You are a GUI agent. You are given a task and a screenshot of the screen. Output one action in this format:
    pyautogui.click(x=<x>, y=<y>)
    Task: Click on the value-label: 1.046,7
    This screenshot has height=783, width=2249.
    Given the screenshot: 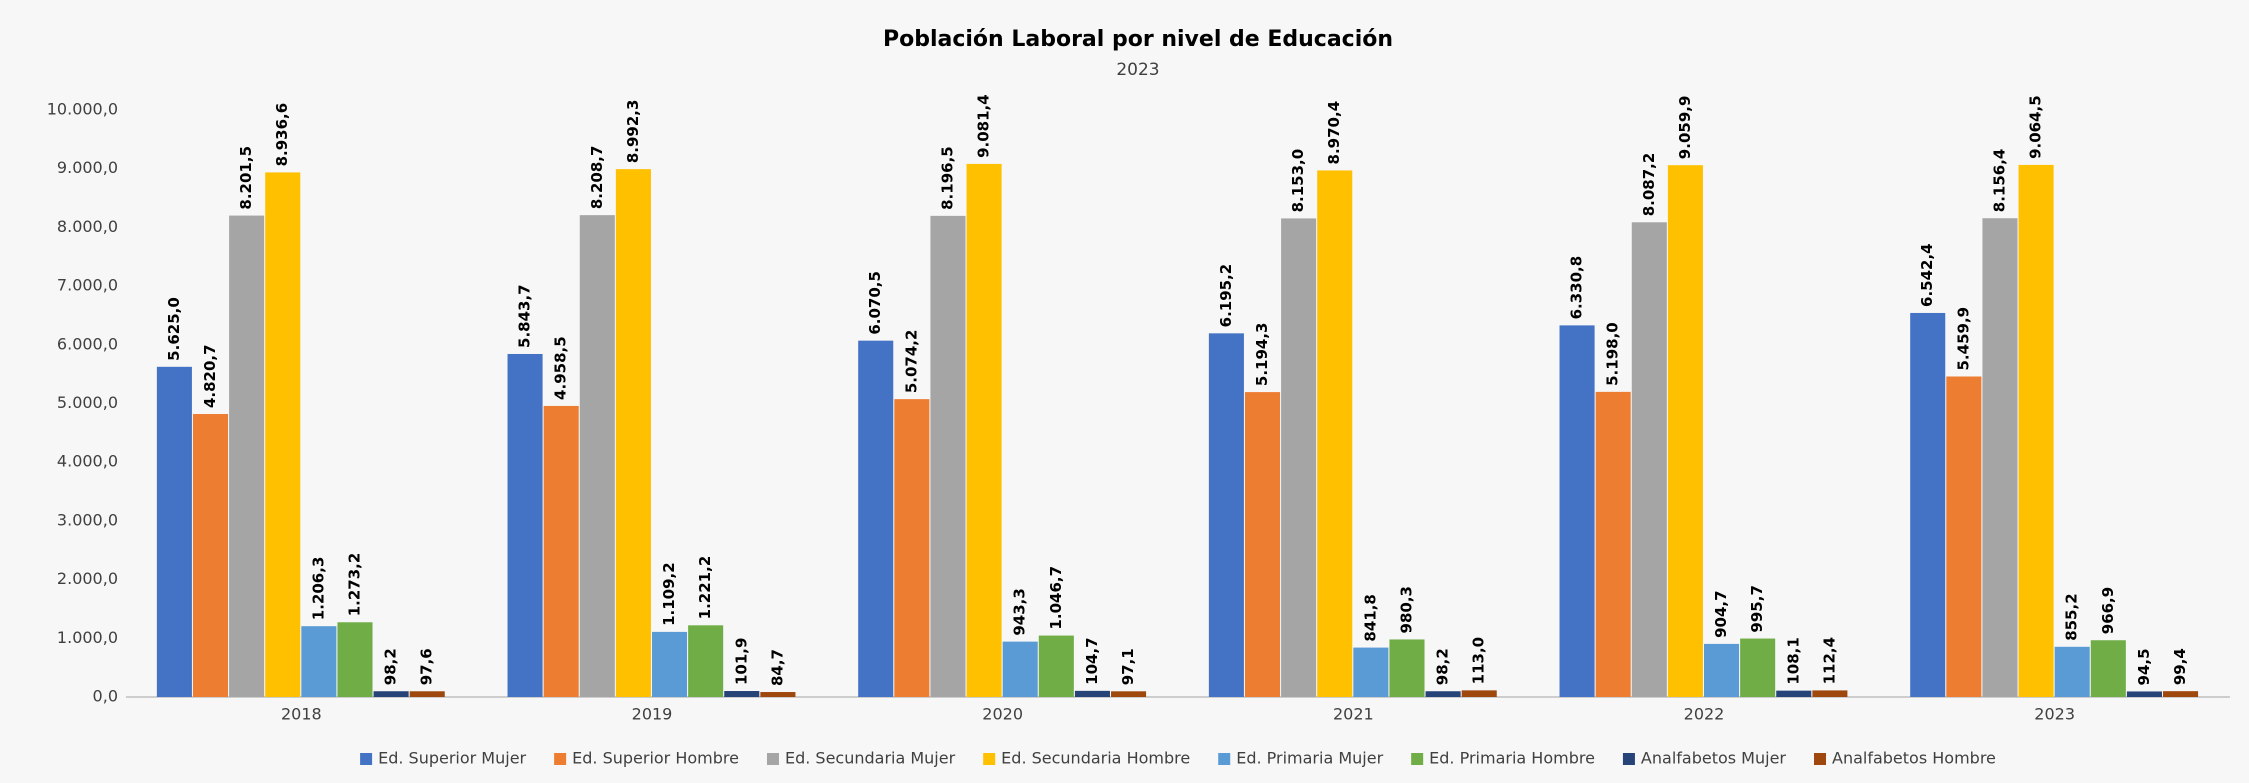 What is the action you would take?
    pyautogui.click(x=1056, y=598)
    